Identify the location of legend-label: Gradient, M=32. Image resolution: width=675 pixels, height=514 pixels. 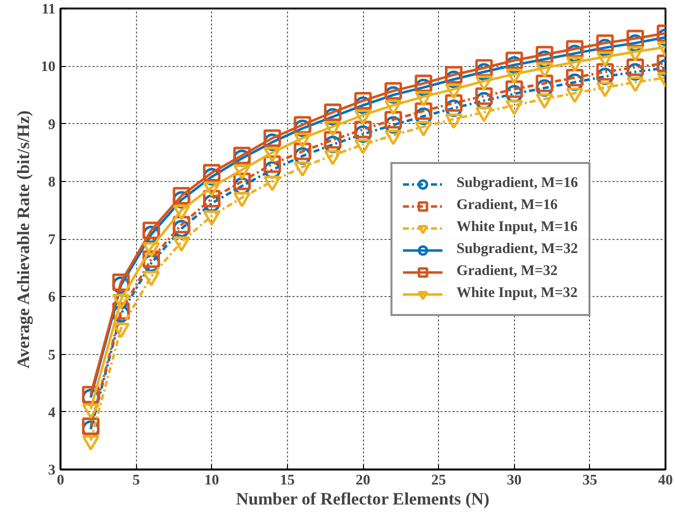
(507, 271).